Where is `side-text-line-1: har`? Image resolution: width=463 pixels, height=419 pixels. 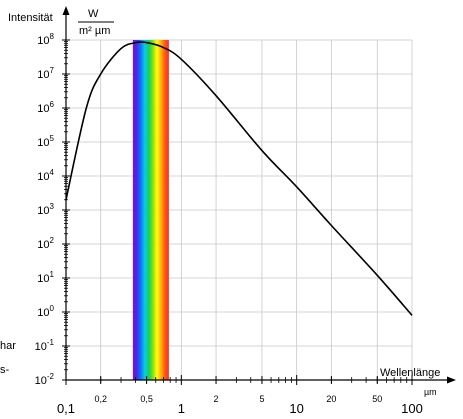 side-text-line-1: har is located at coordinates (8, 346).